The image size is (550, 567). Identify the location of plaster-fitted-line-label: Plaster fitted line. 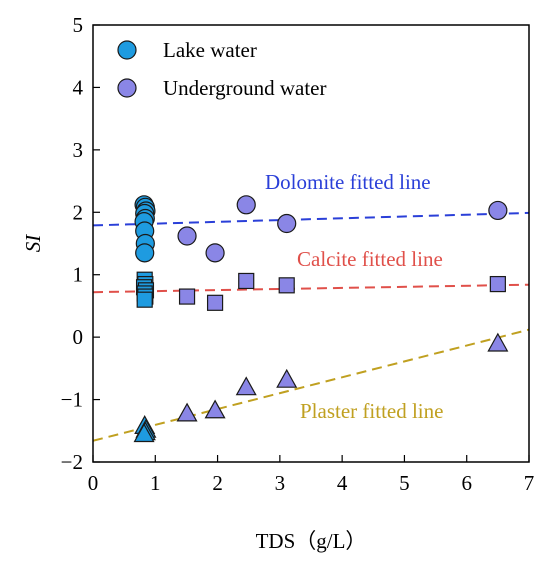
(371, 411).